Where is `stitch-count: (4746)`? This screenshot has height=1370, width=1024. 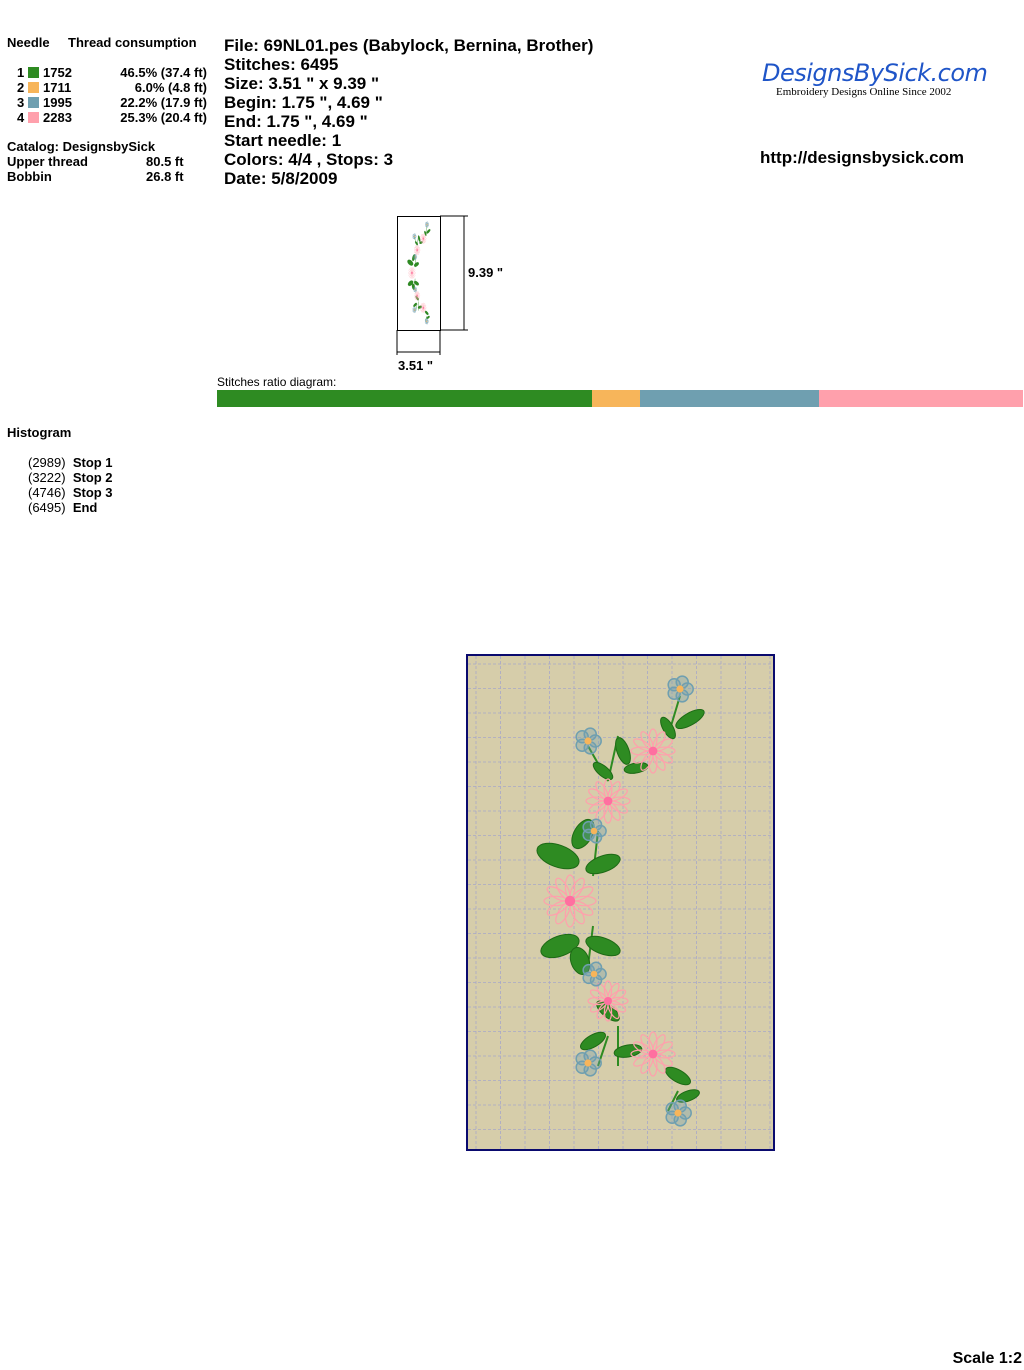 stitch-count: (4746) is located at coordinates (47, 492).